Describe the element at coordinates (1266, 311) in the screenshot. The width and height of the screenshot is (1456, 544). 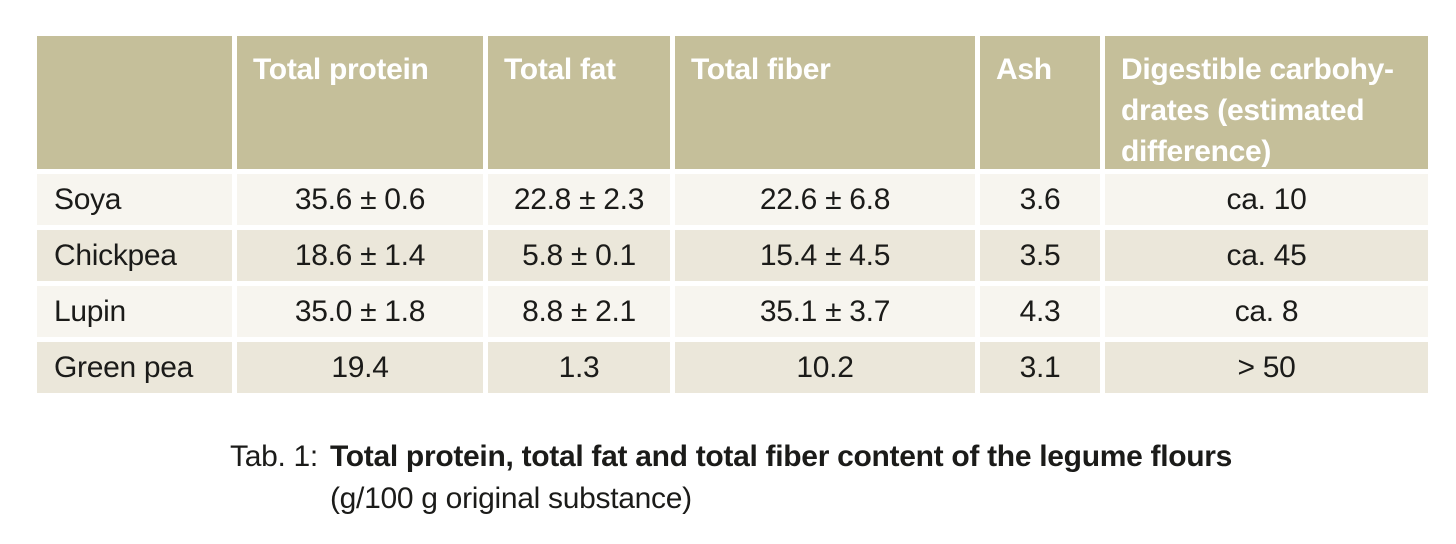
I see `cell-lupin-digestible-carbohydrates: ca. 8` at that location.